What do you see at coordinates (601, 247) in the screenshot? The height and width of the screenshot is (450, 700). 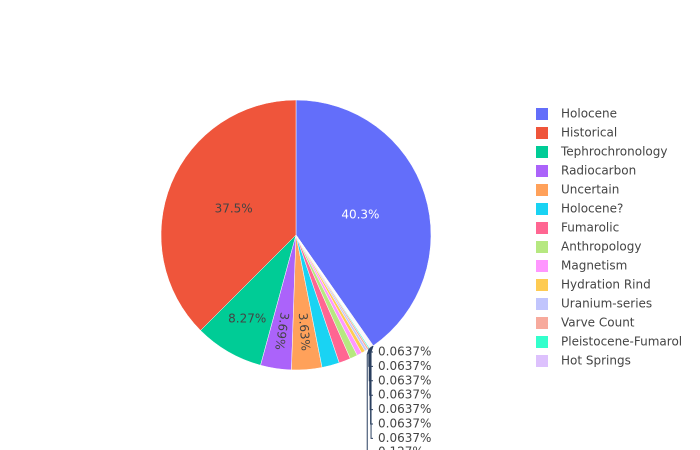 I see `legend-label: Anthropology` at bounding box center [601, 247].